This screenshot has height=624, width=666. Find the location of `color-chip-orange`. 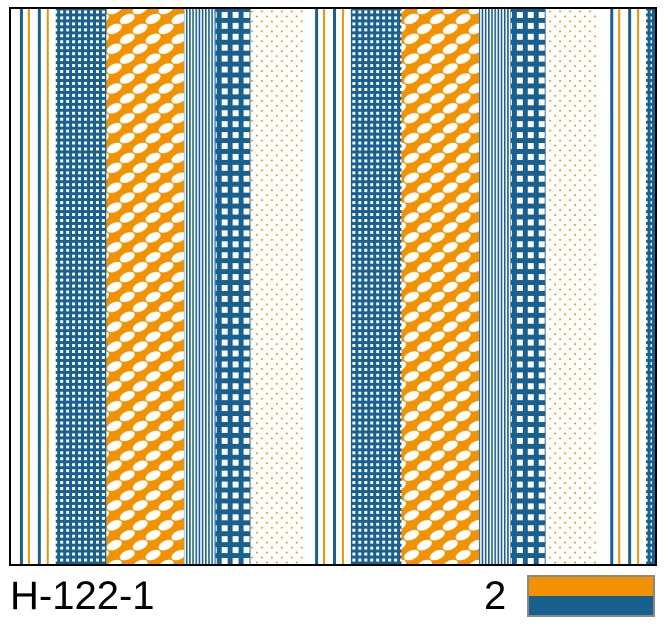

color-chip-orange is located at coordinates (591, 586).